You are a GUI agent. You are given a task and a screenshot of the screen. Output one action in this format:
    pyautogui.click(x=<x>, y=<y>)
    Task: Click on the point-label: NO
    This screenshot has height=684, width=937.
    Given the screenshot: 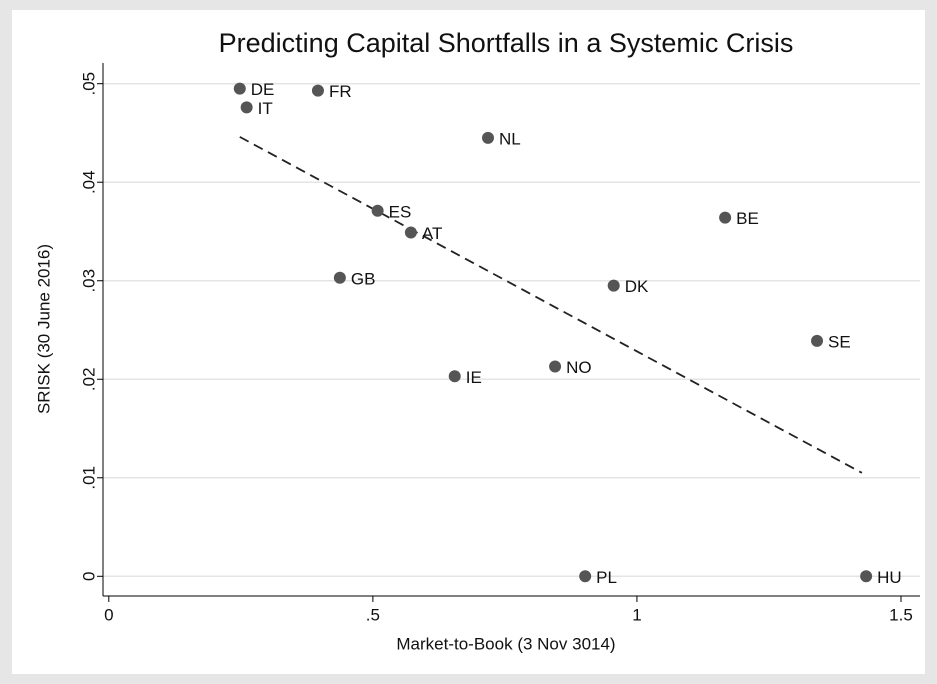 What is the action you would take?
    pyautogui.click(x=579, y=367)
    